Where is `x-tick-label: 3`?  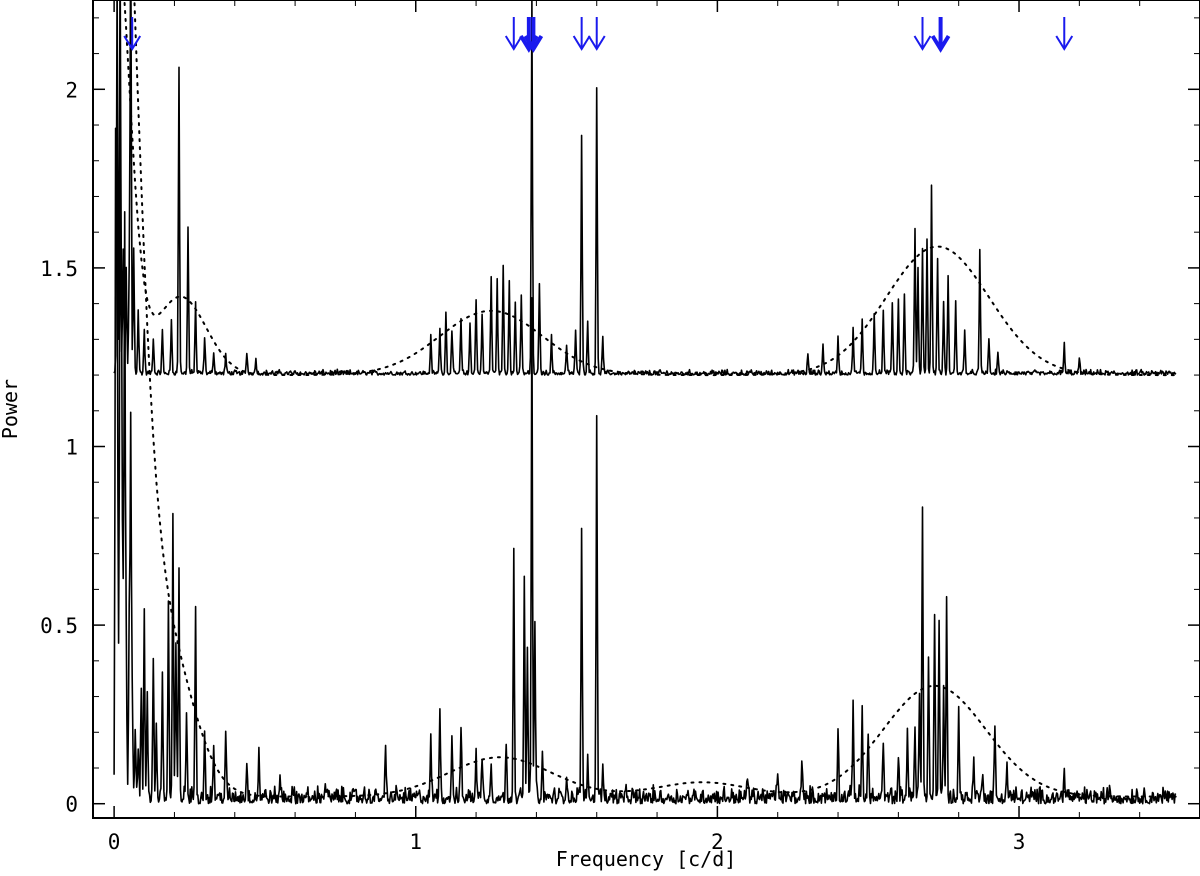 x-tick-label: 3 is located at coordinates (1019, 842).